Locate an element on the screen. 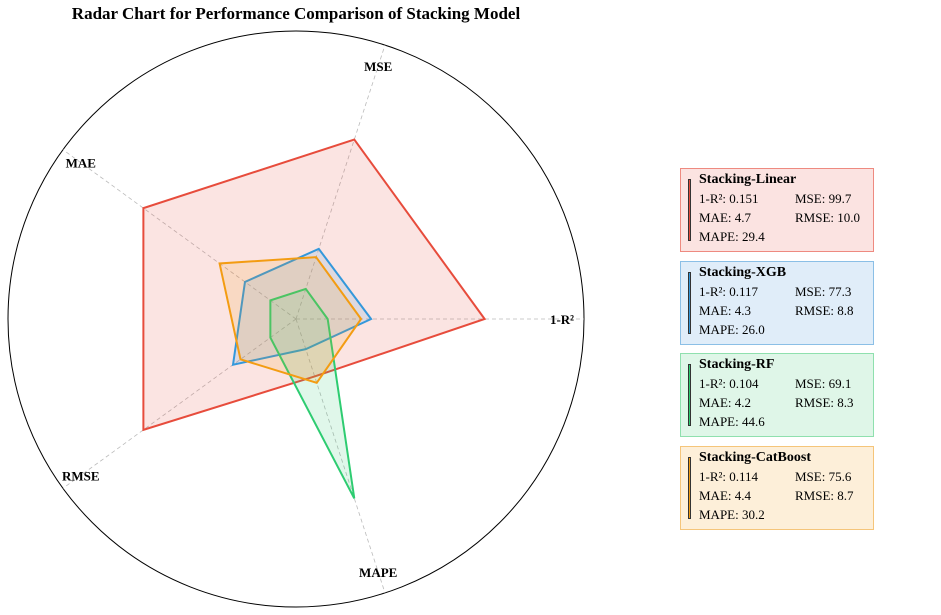  metric-mse: MSE: 77.3 is located at coordinates (823, 291).